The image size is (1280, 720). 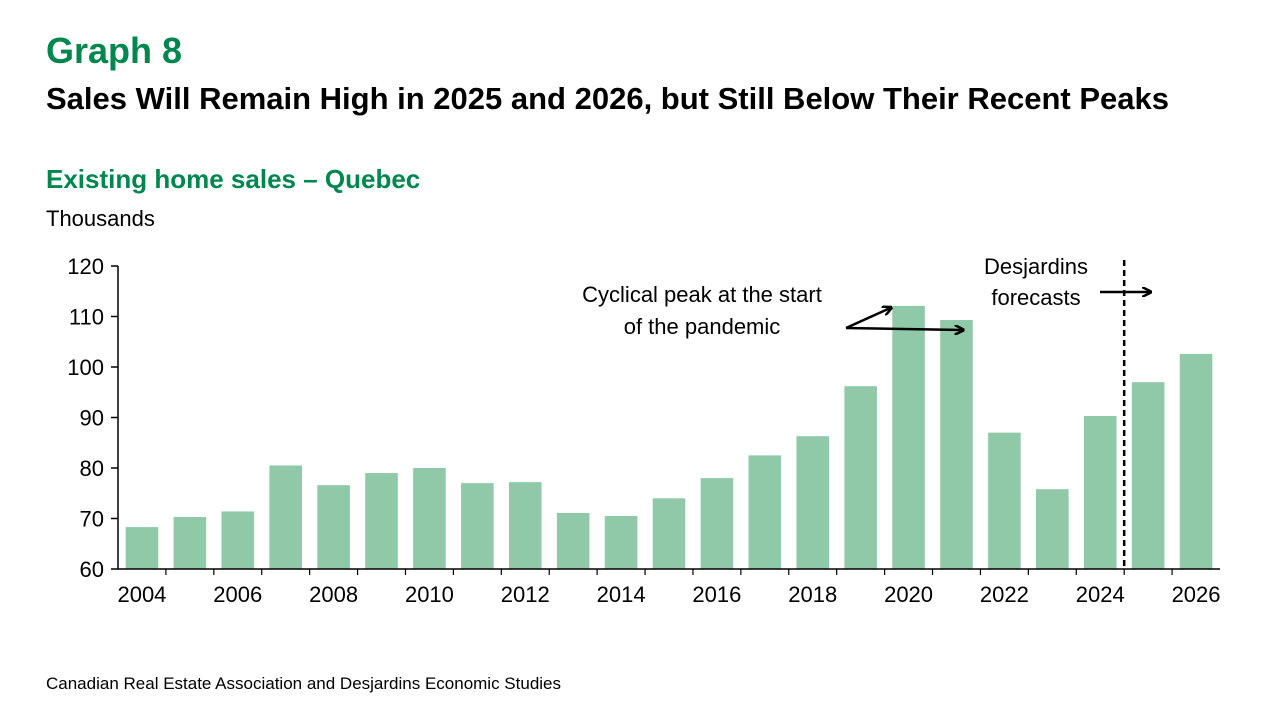 I want to click on y-tick-label-80: 80, so click(x=92, y=468).